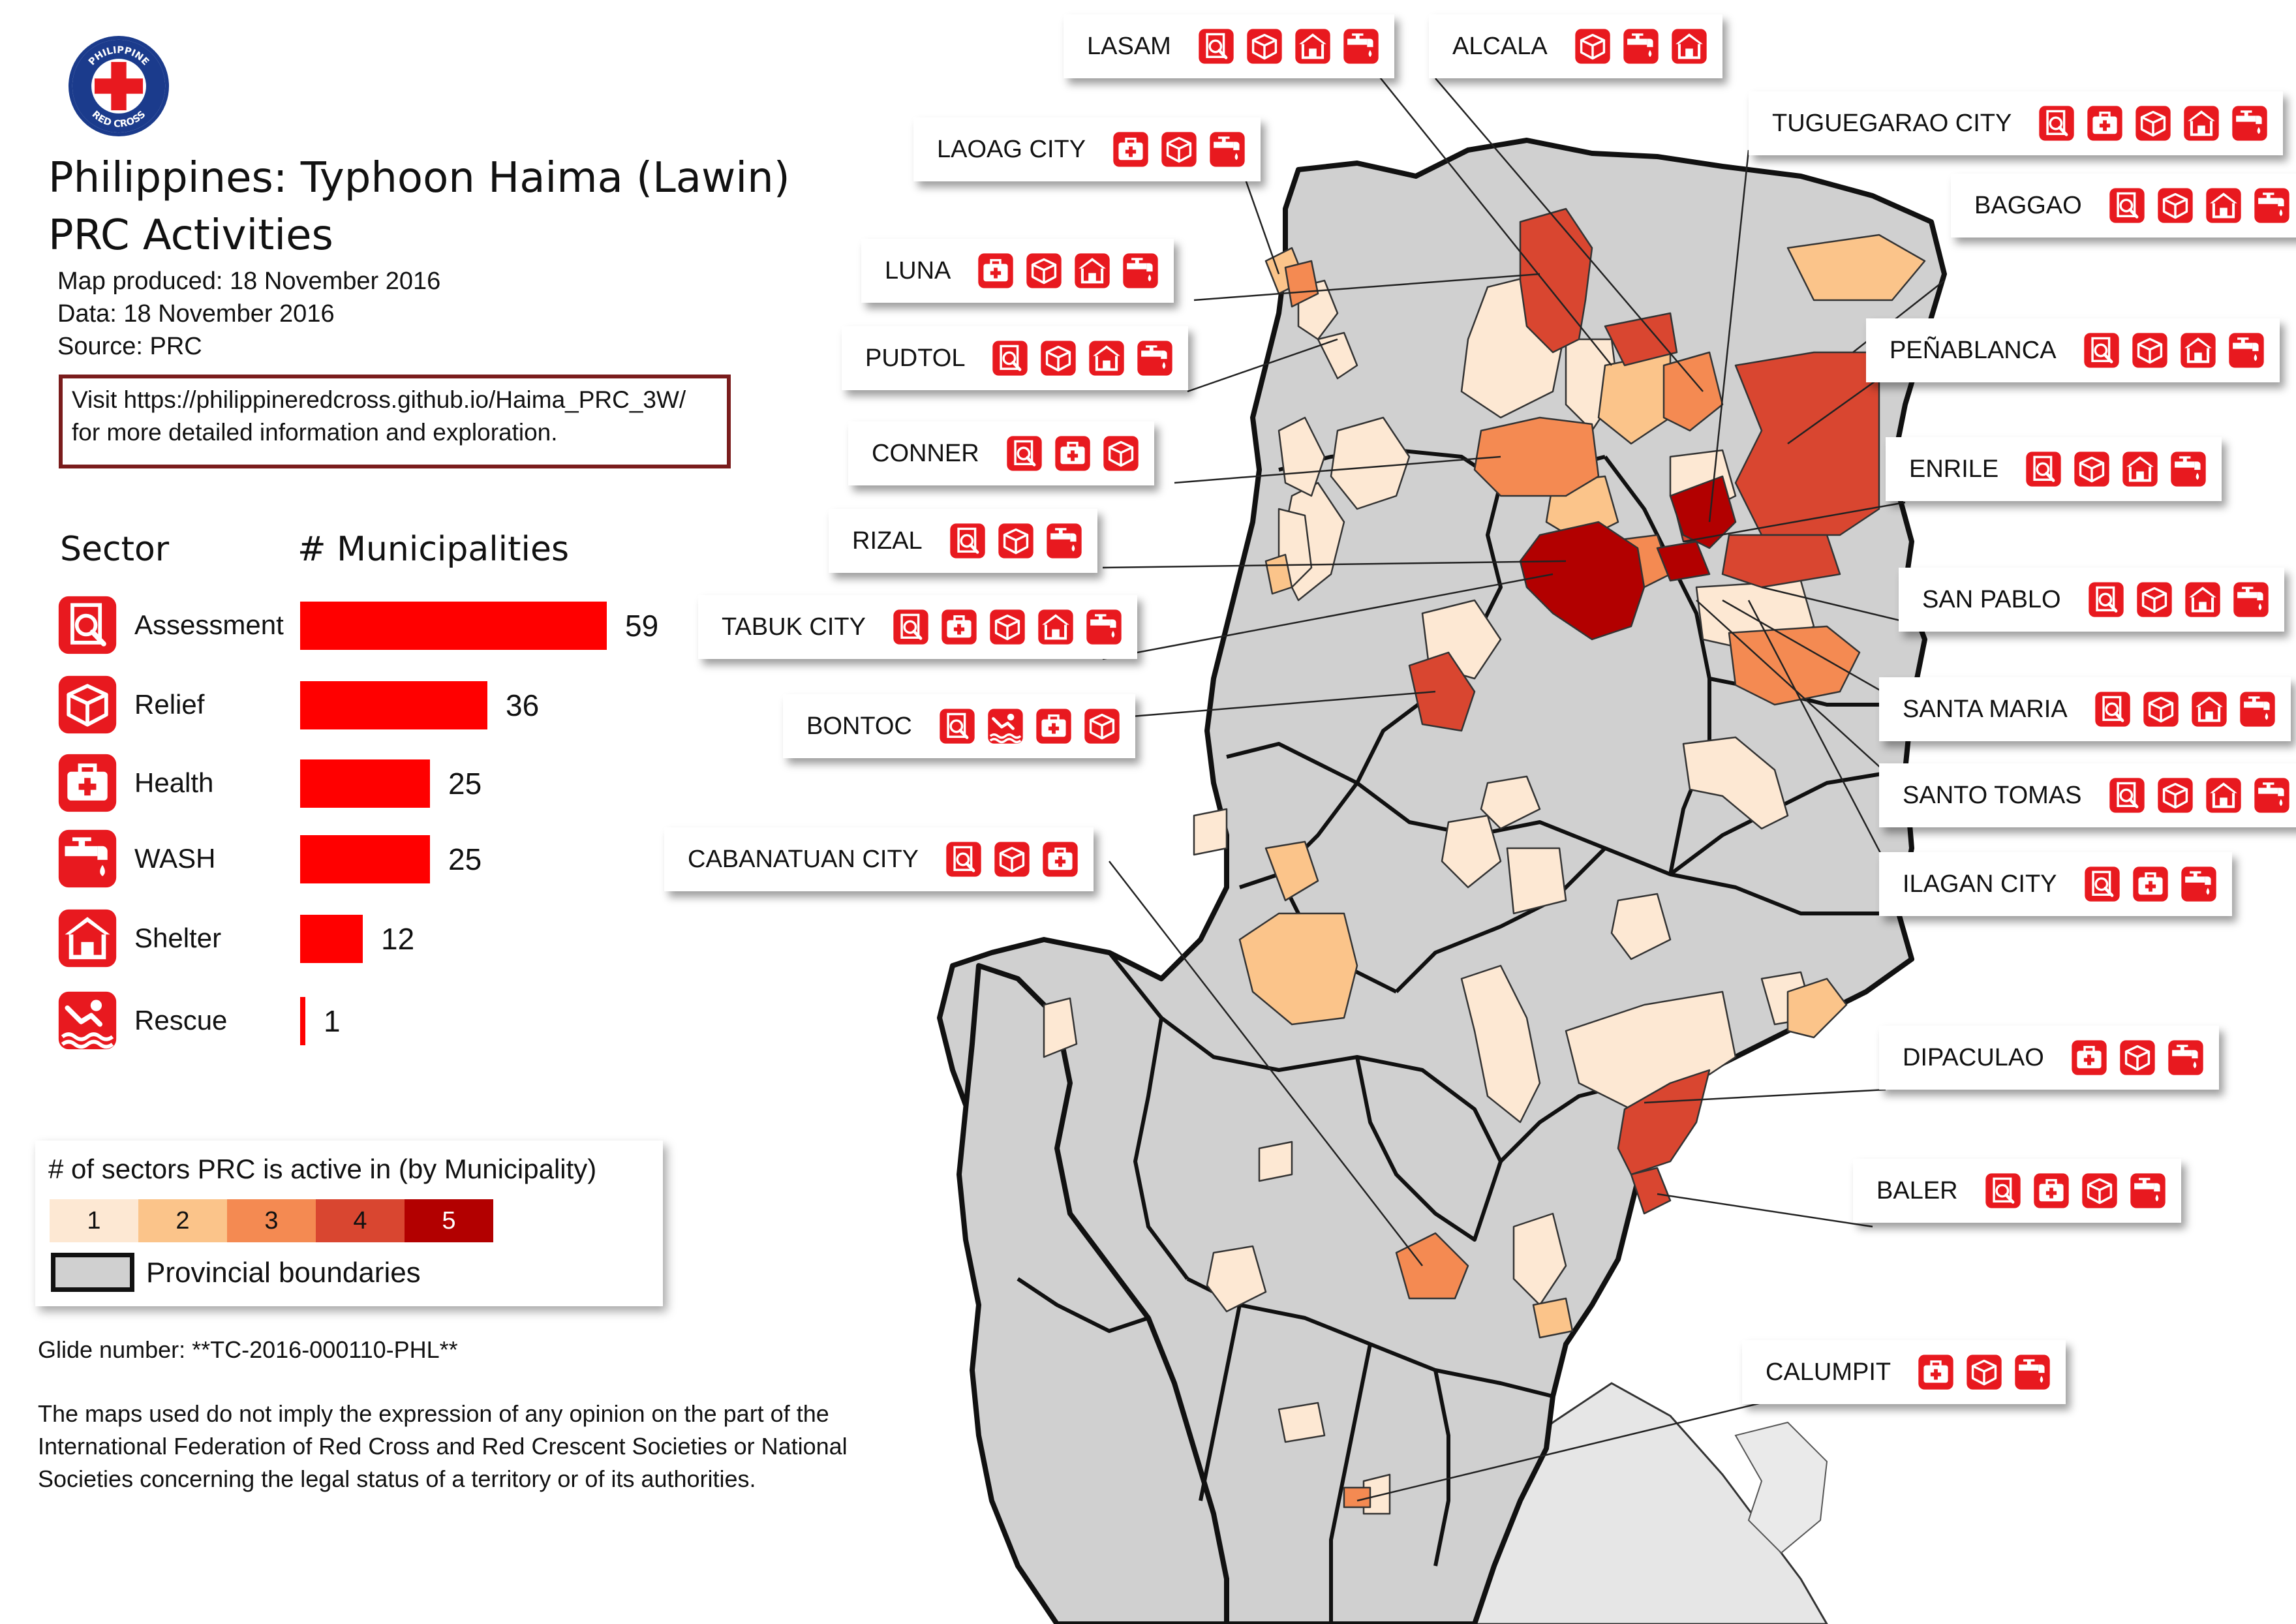 This screenshot has width=2296, height=1624. What do you see at coordinates (1985, 709) in the screenshot?
I see `municipality-name: SANTA MARIA` at bounding box center [1985, 709].